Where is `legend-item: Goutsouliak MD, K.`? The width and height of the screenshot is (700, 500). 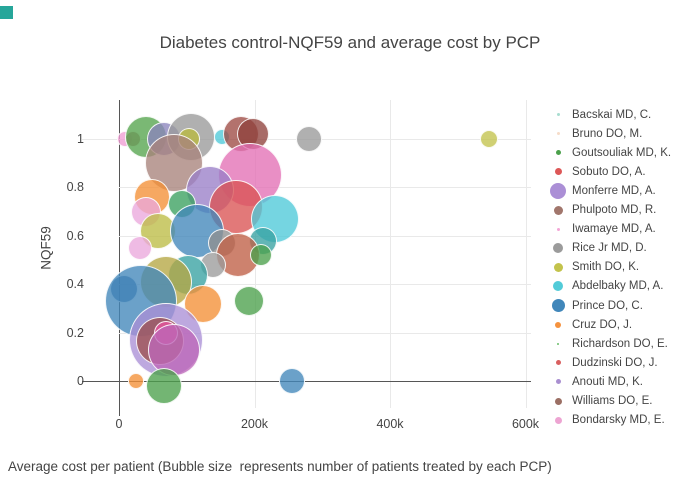 legend-item: Goutsouliak MD, K. is located at coordinates (622, 152).